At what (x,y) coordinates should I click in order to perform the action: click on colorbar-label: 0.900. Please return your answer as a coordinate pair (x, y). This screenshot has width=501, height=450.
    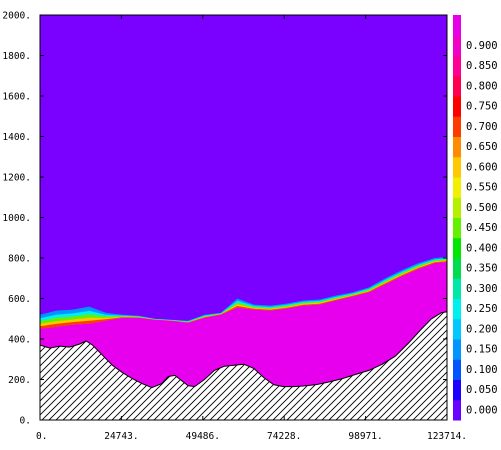
    Looking at the image, I should click on (482, 46).